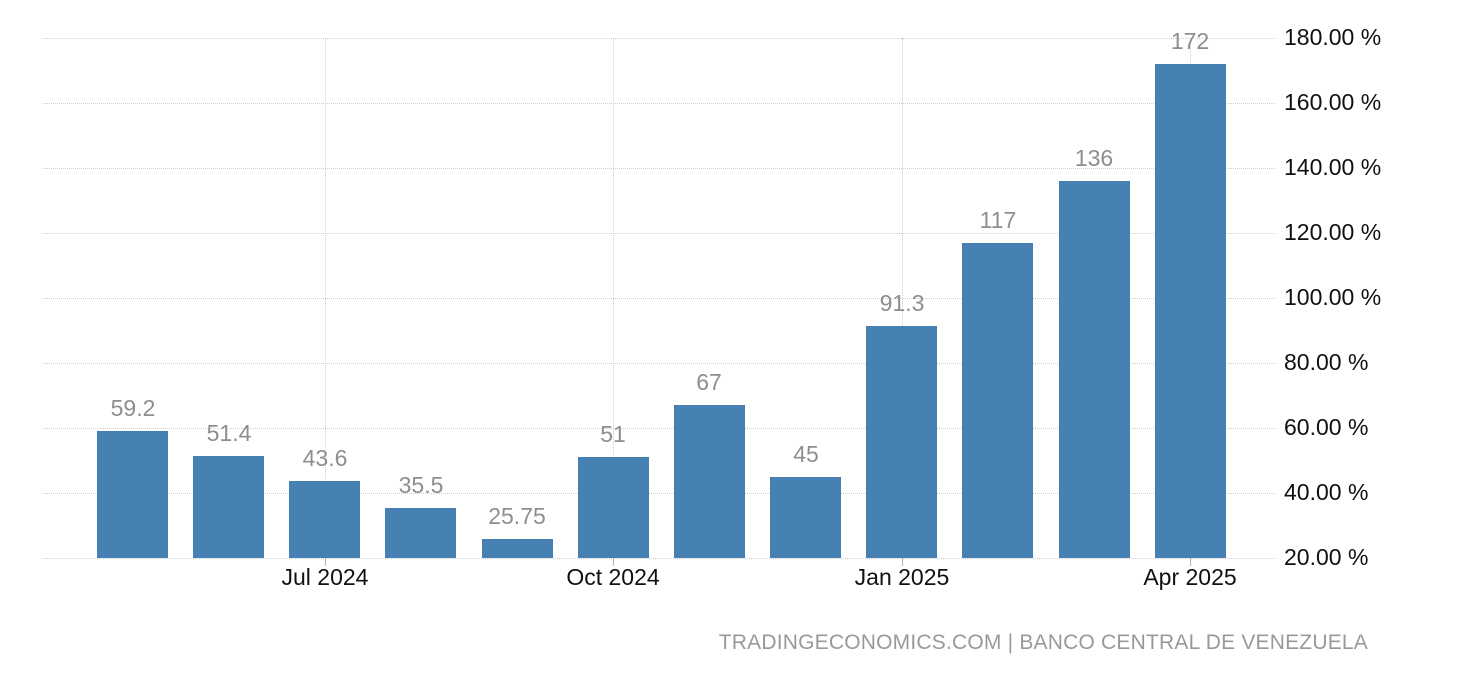 The width and height of the screenshot is (1460, 680). I want to click on x-tick-label: Jul 2024, so click(325, 577).